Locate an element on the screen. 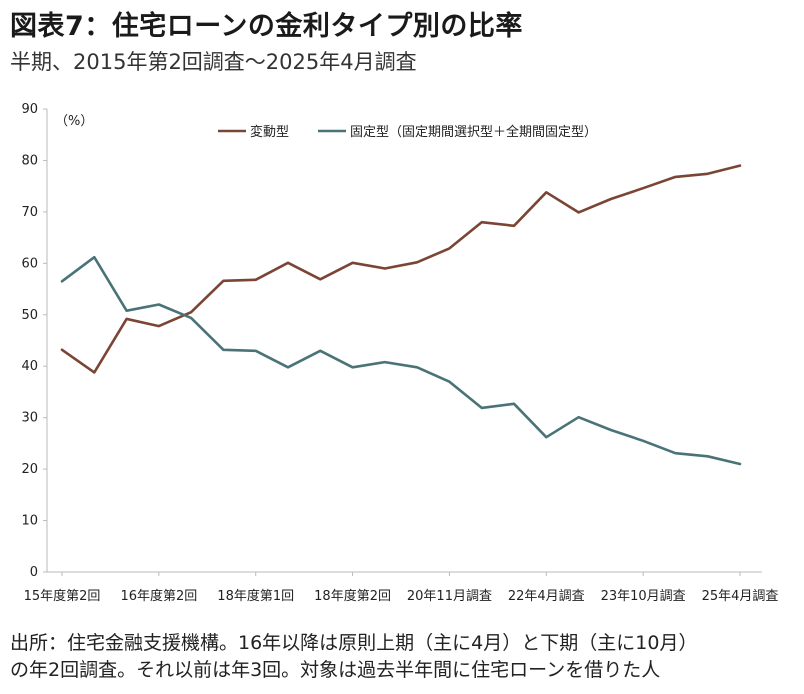 The height and width of the screenshot is (694, 804). y-tick-label: 40 is located at coordinates (29, 366).